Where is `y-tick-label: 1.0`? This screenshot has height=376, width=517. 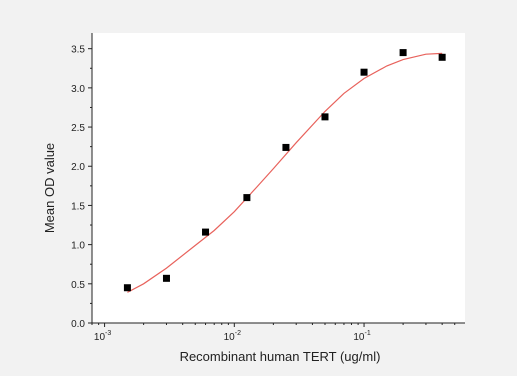 y-tick-label: 1.0 is located at coordinates (78, 246).